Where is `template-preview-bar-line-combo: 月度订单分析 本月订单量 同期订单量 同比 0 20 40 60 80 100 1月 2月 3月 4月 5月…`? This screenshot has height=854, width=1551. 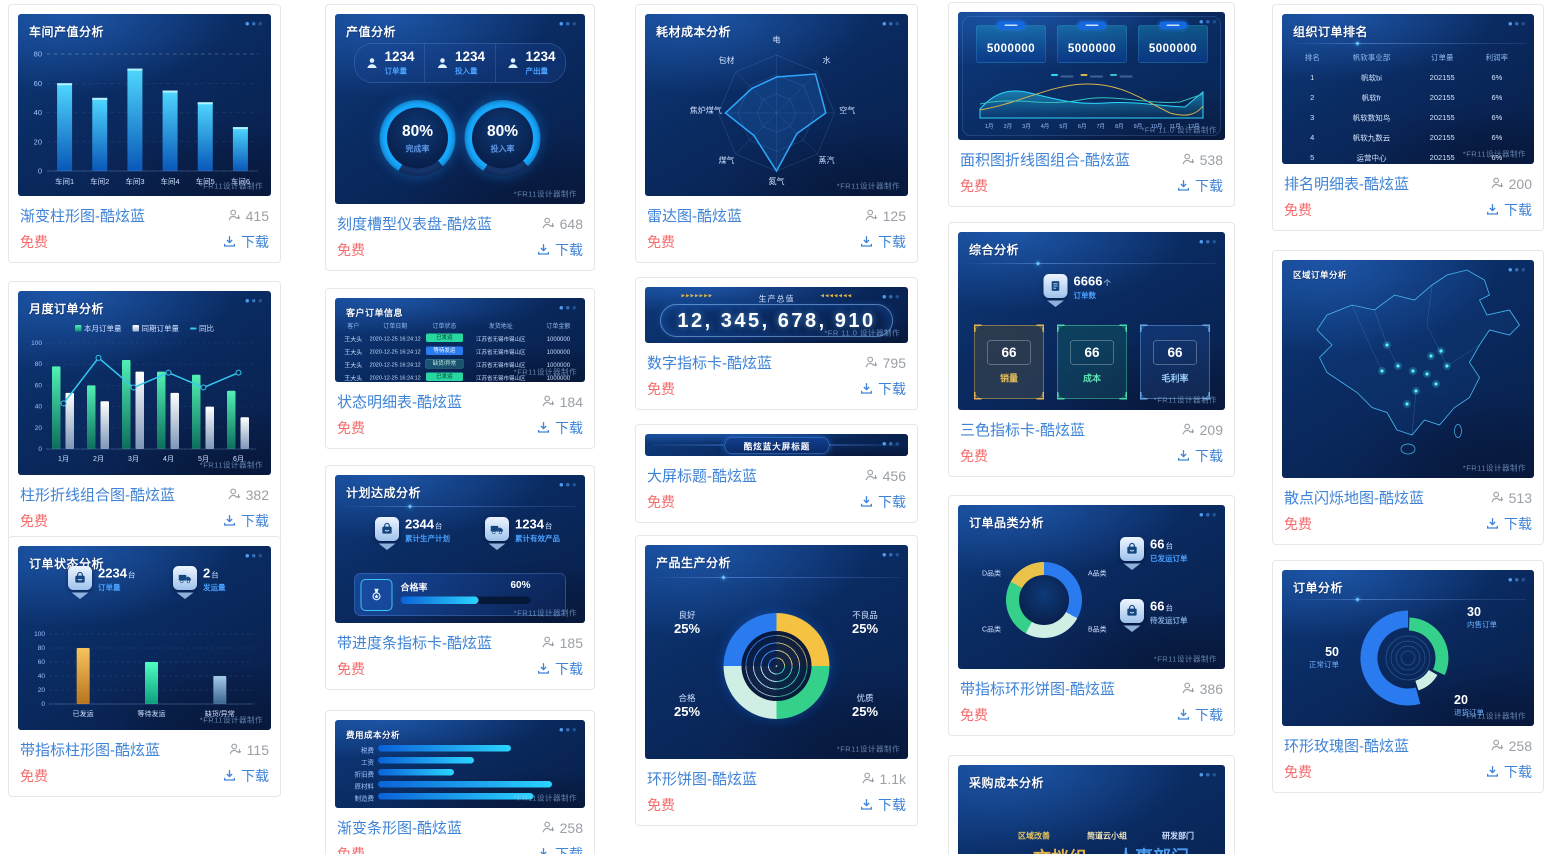 template-preview-bar-line-combo: 月度订单分析 本月订单量 同期订单量 同比 0 20 40 60 80 100 1月 2月 3月 4月 5月… is located at coordinates (144, 383).